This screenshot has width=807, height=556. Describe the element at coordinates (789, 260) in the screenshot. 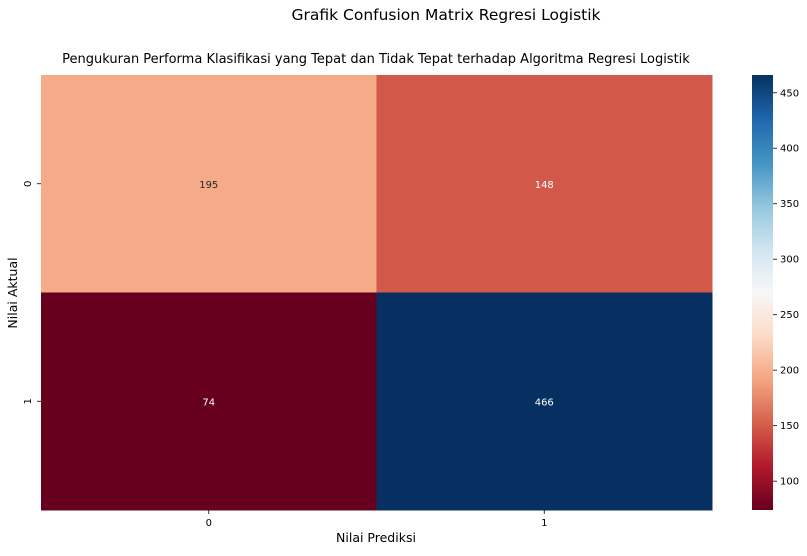

I see `colorbar-tick-label-4: 300` at that location.